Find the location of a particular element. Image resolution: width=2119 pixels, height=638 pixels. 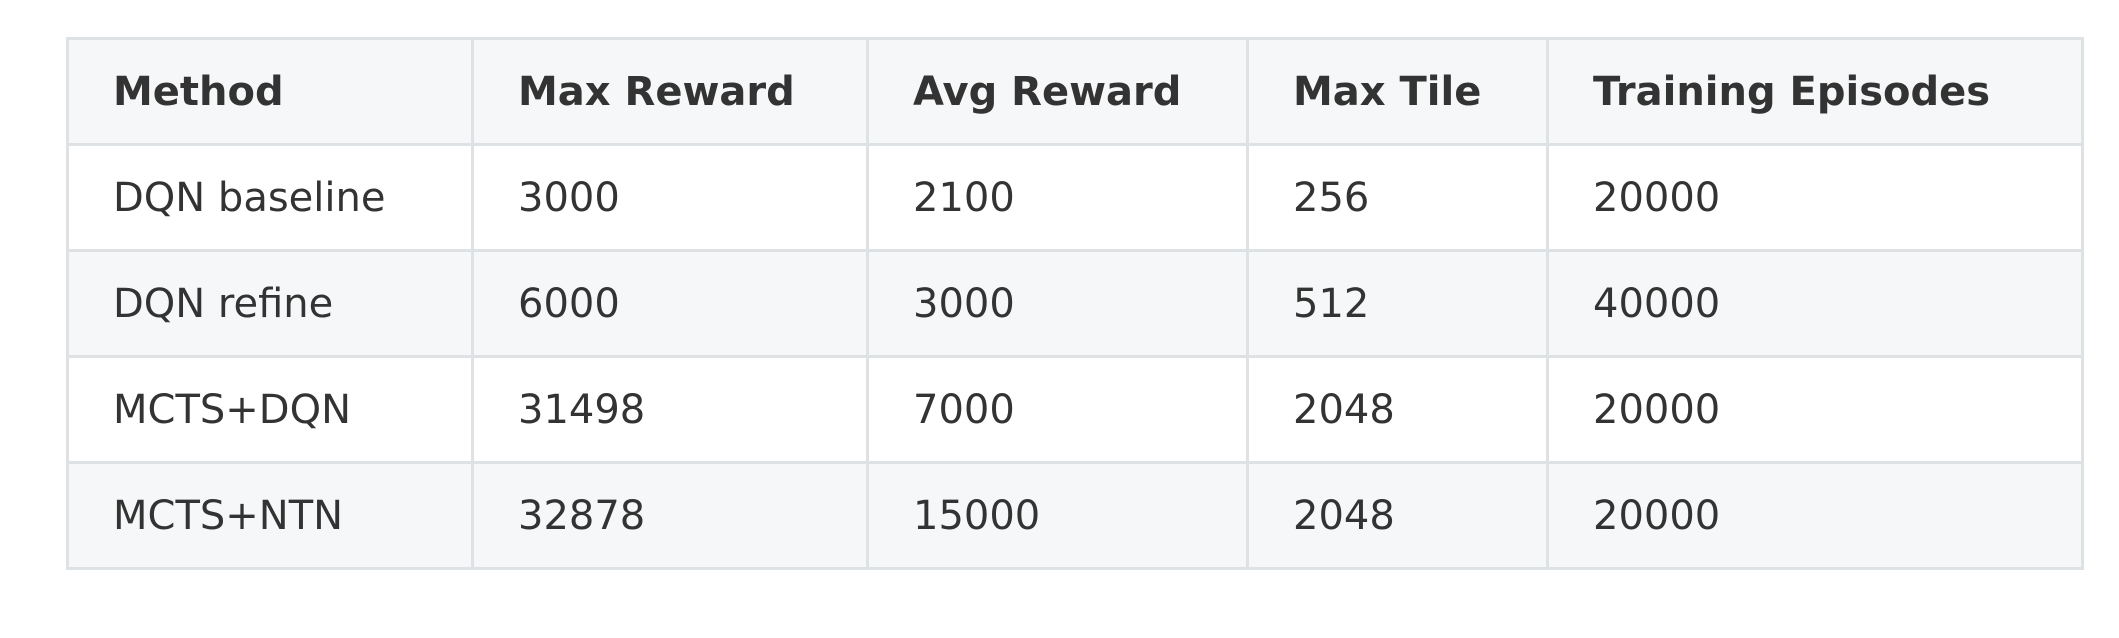

header-training-episodes: Training Episodes is located at coordinates (1815, 91).